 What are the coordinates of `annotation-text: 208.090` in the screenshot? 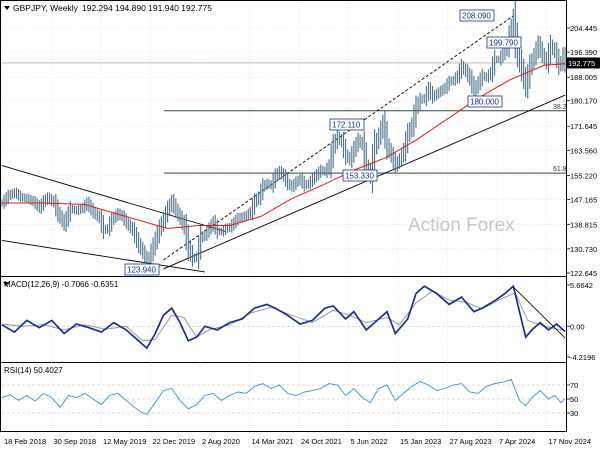 It's located at (476, 16).